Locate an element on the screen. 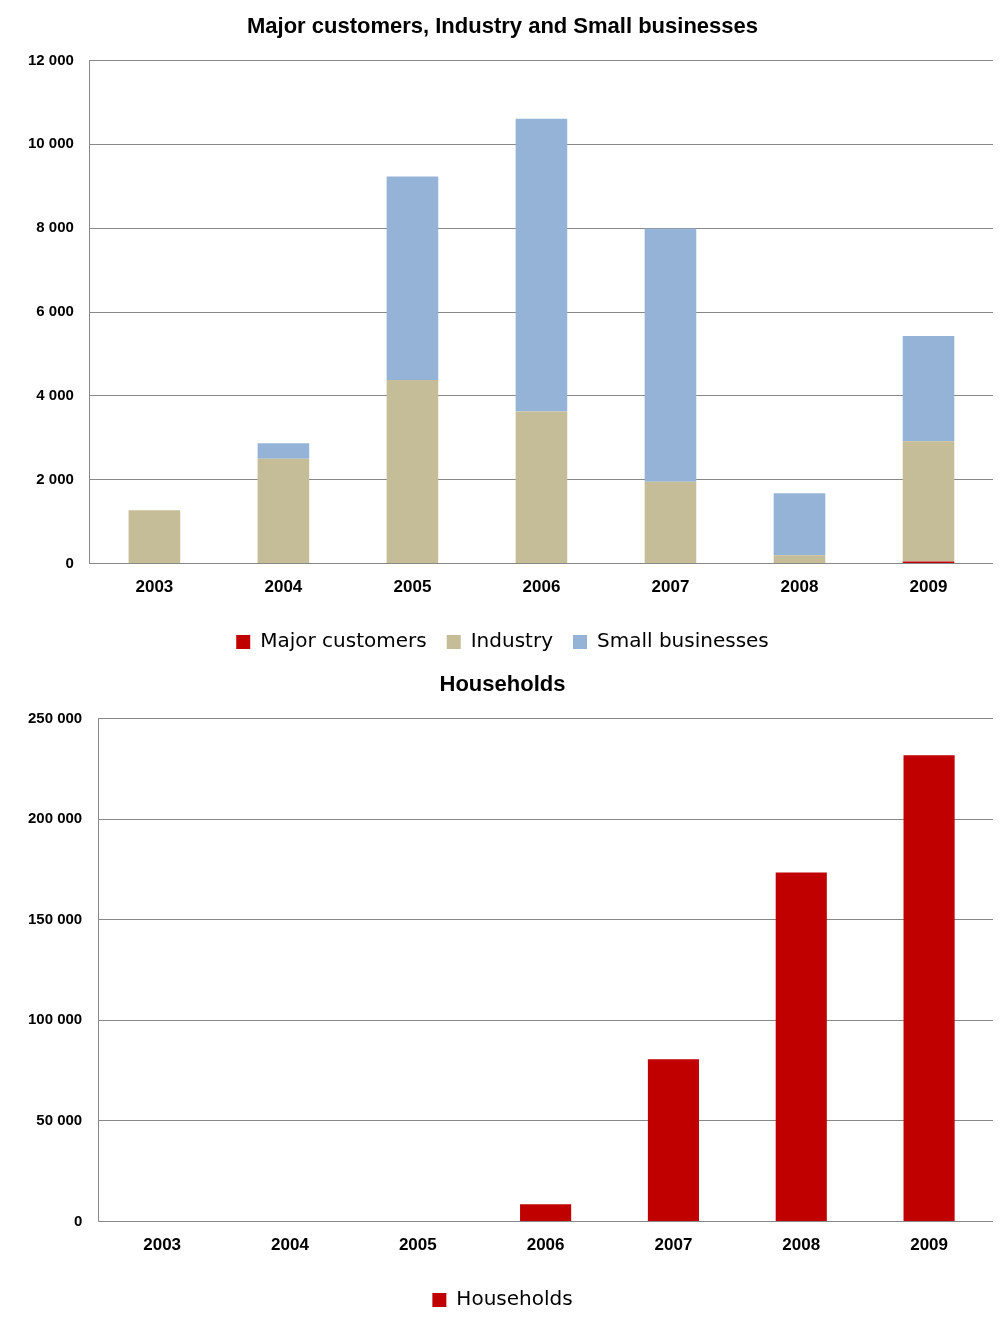 The image size is (1003, 1338). y-tick-label: 200 000 is located at coordinates (55, 818).